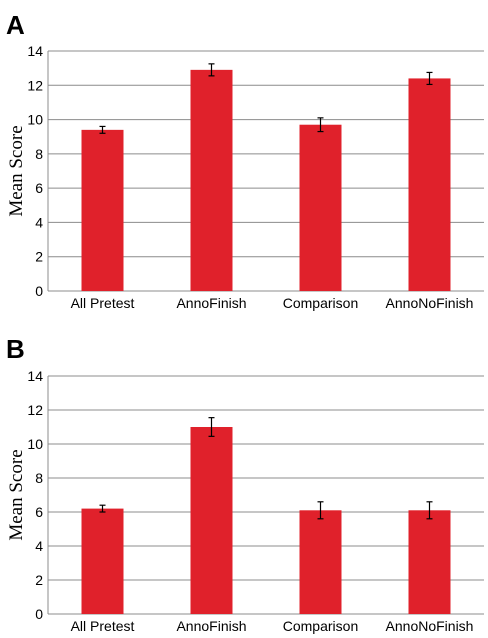 This screenshot has height=638, width=488. I want to click on y-axis-label-a: Mean Score, so click(16, 170).